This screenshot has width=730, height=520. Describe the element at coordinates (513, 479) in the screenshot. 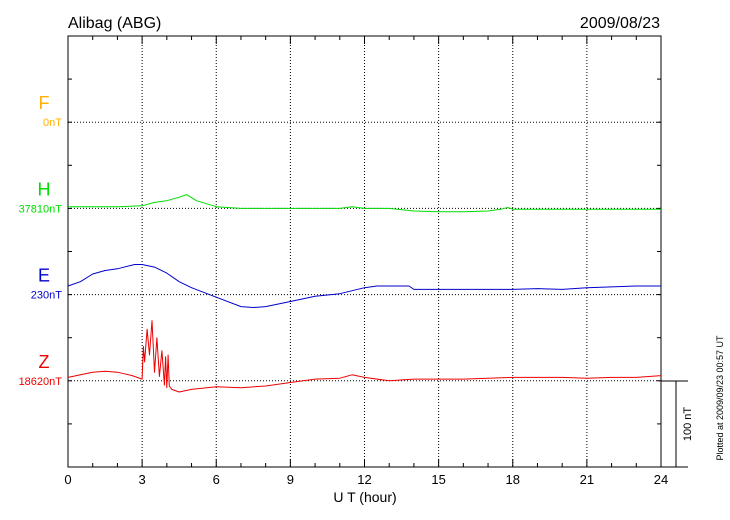

I see `x-tick-label: 18` at that location.